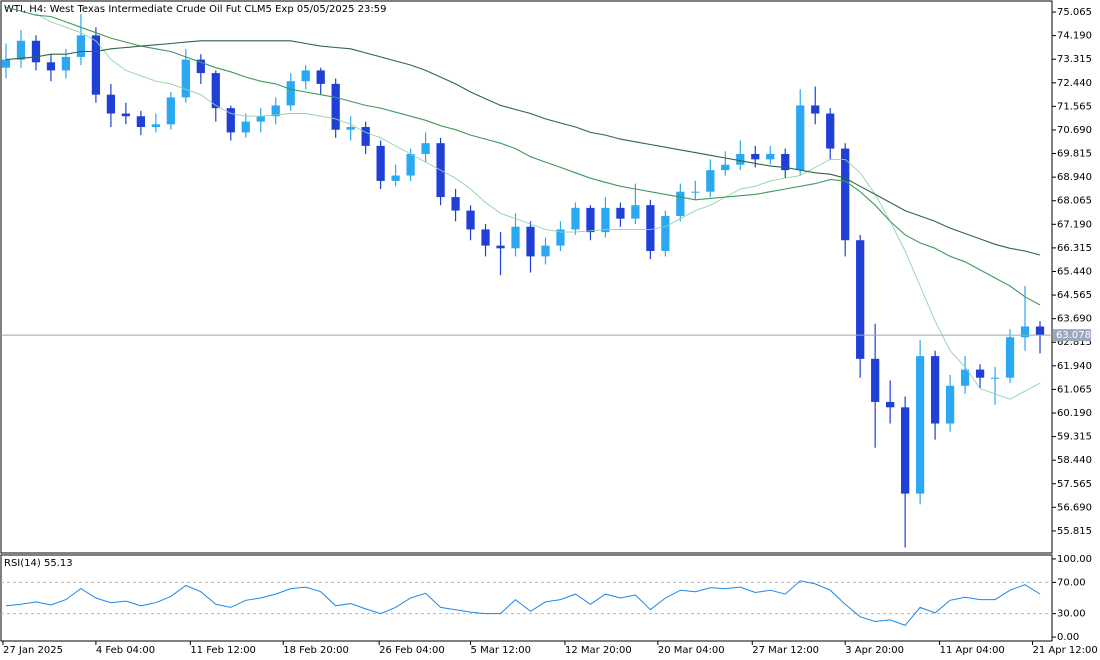 This screenshot has height=660, width=1100. I want to click on y-tick-label: 30.00, so click(1071, 614).